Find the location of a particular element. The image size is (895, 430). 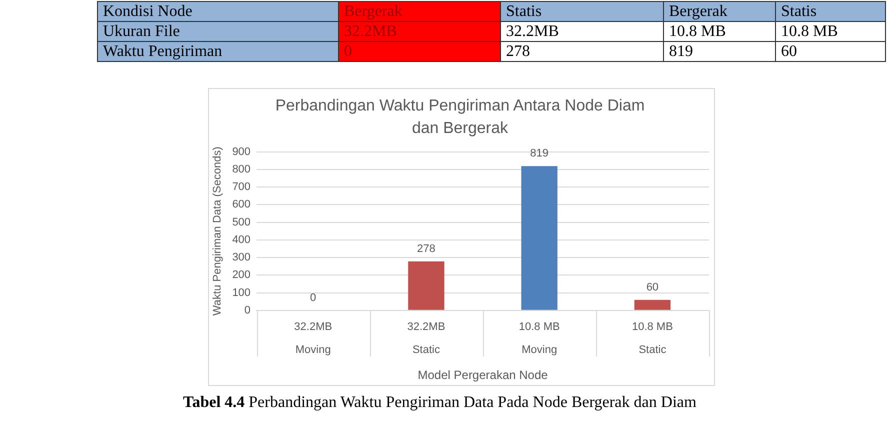

text: 0 is located at coordinates (419, 52).